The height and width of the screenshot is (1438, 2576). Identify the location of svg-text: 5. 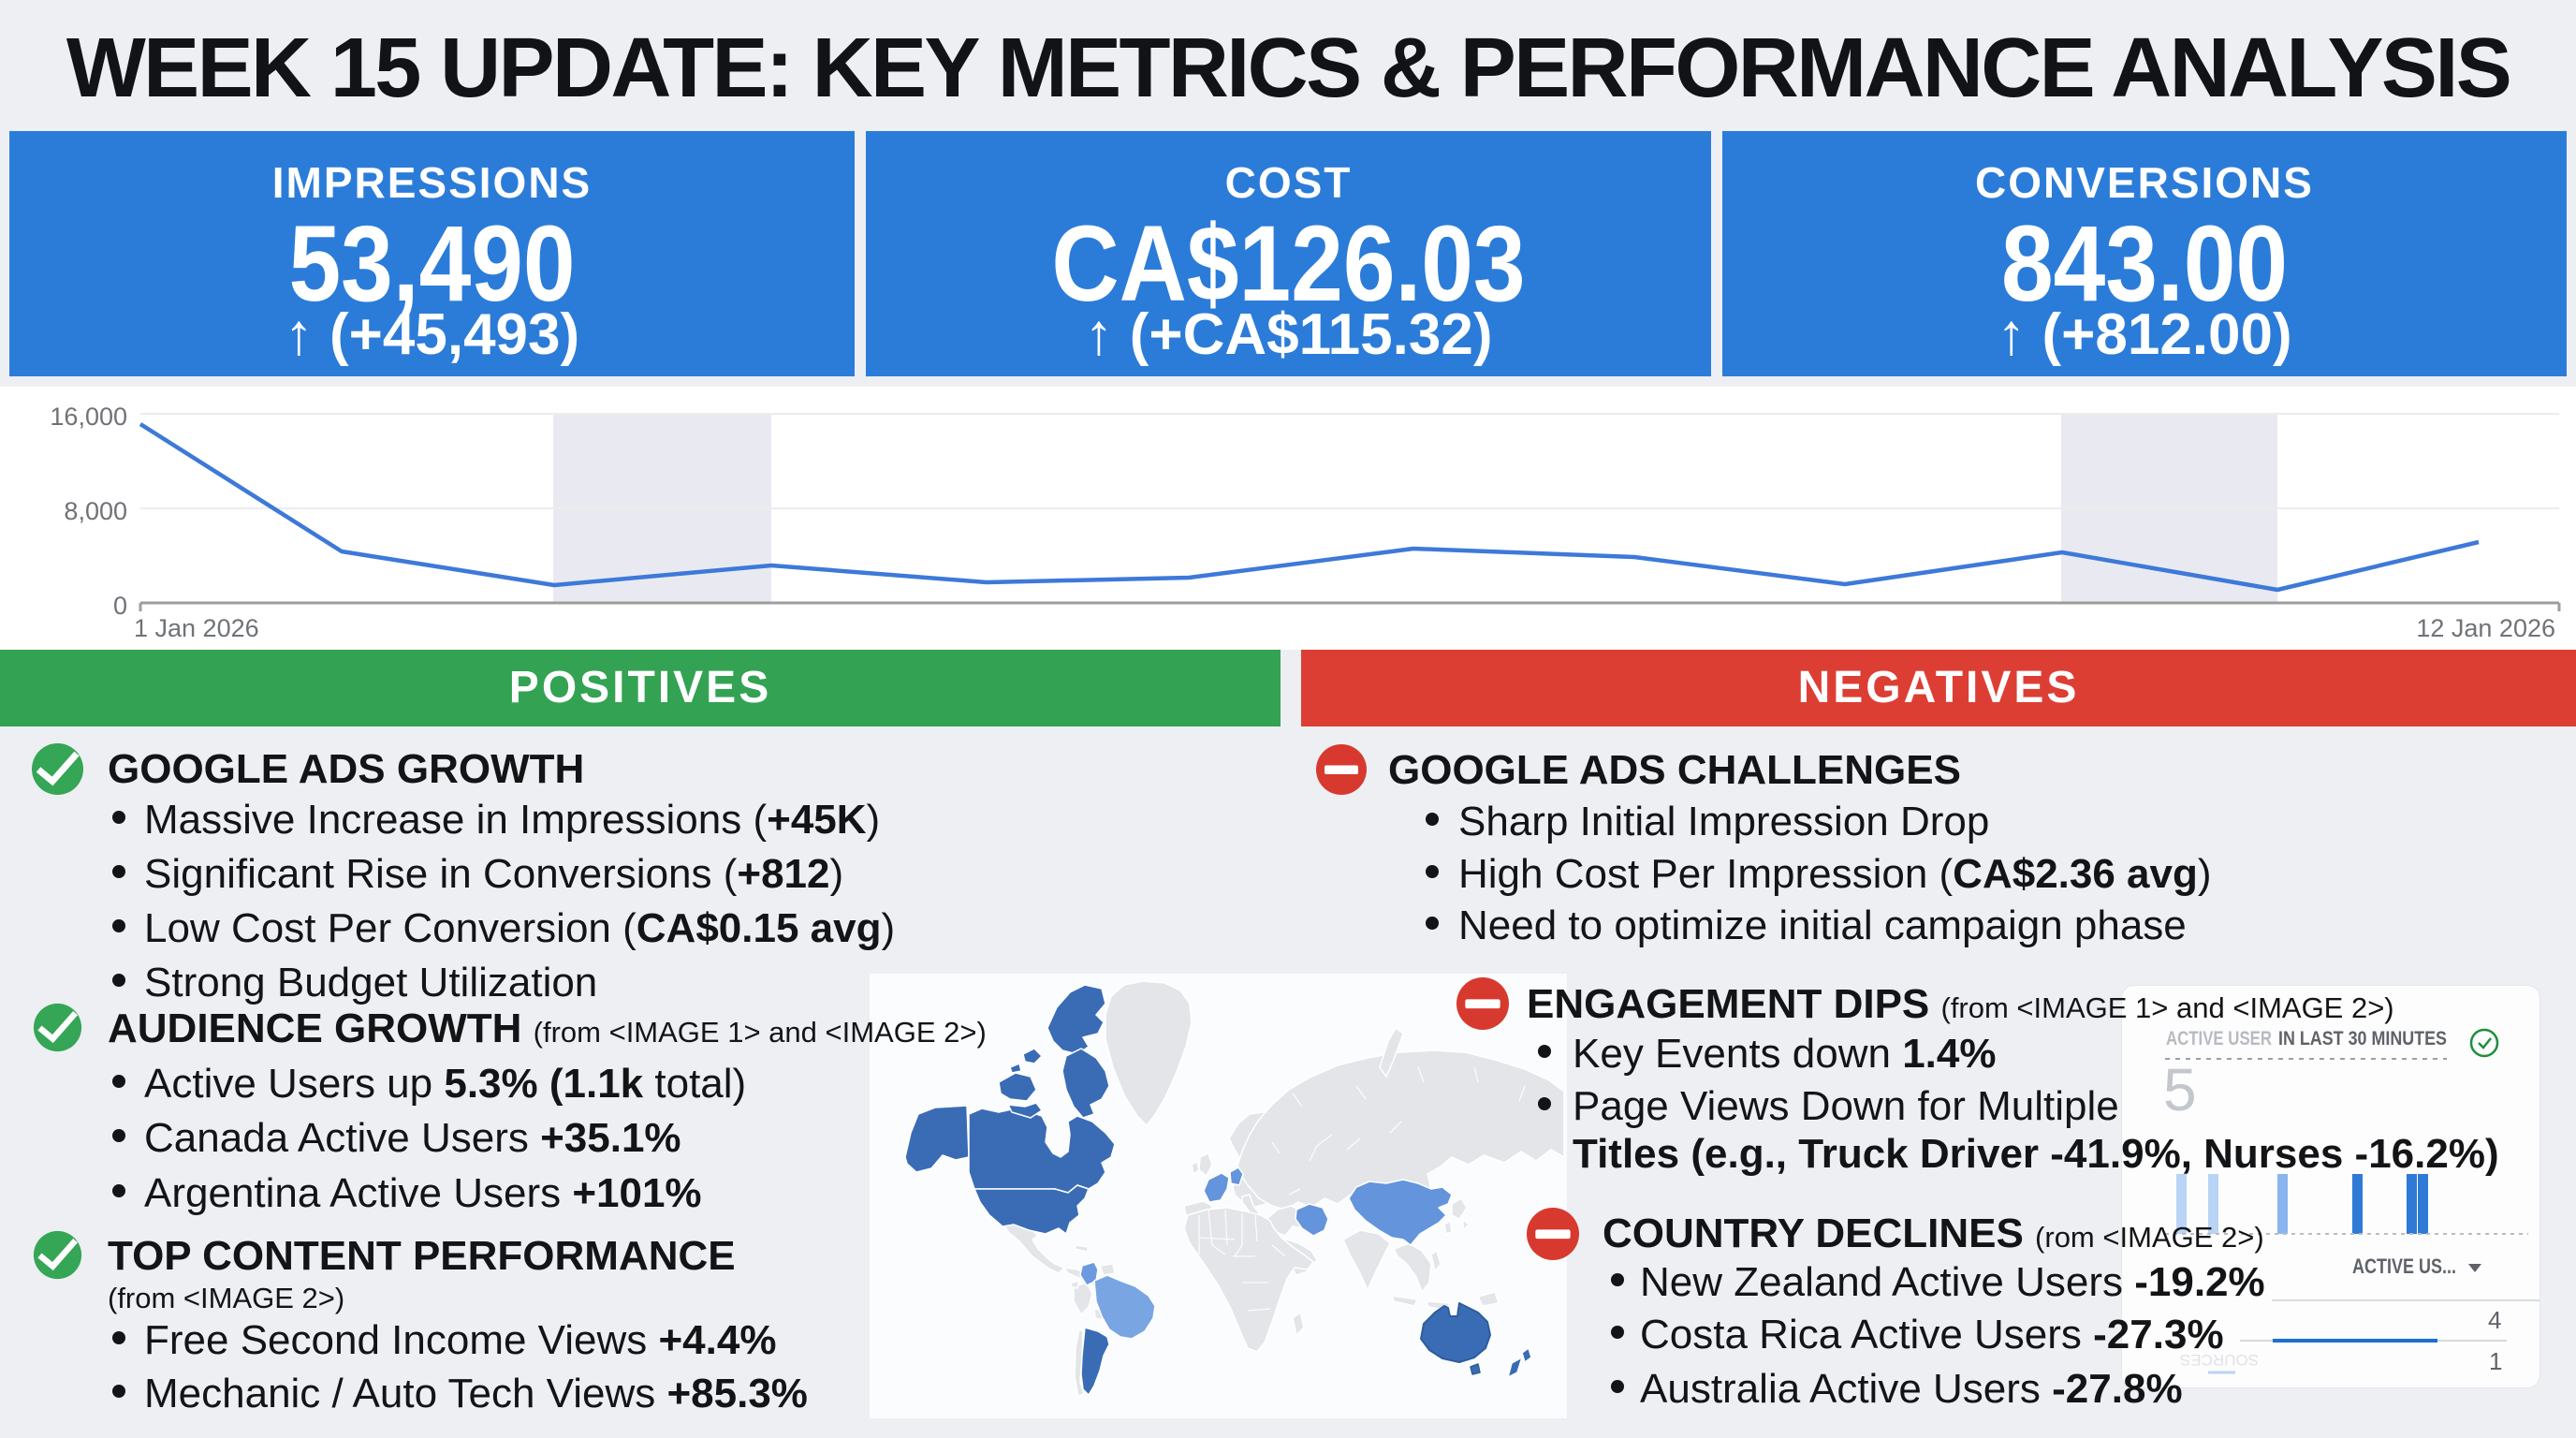
(2180, 1089).